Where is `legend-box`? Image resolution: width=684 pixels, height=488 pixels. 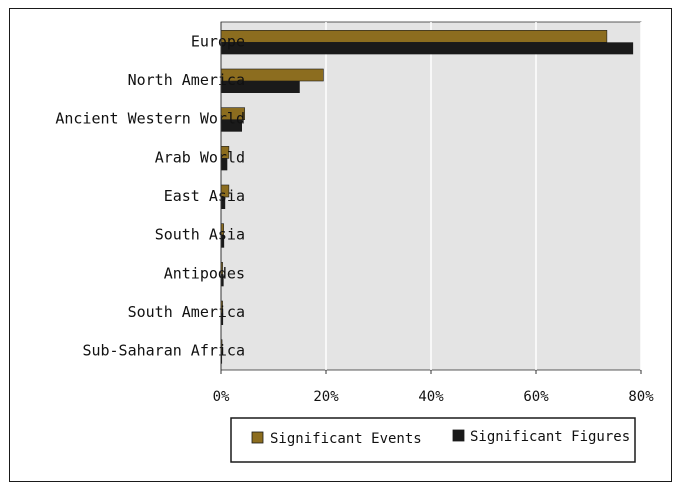 legend-box is located at coordinates (433, 440).